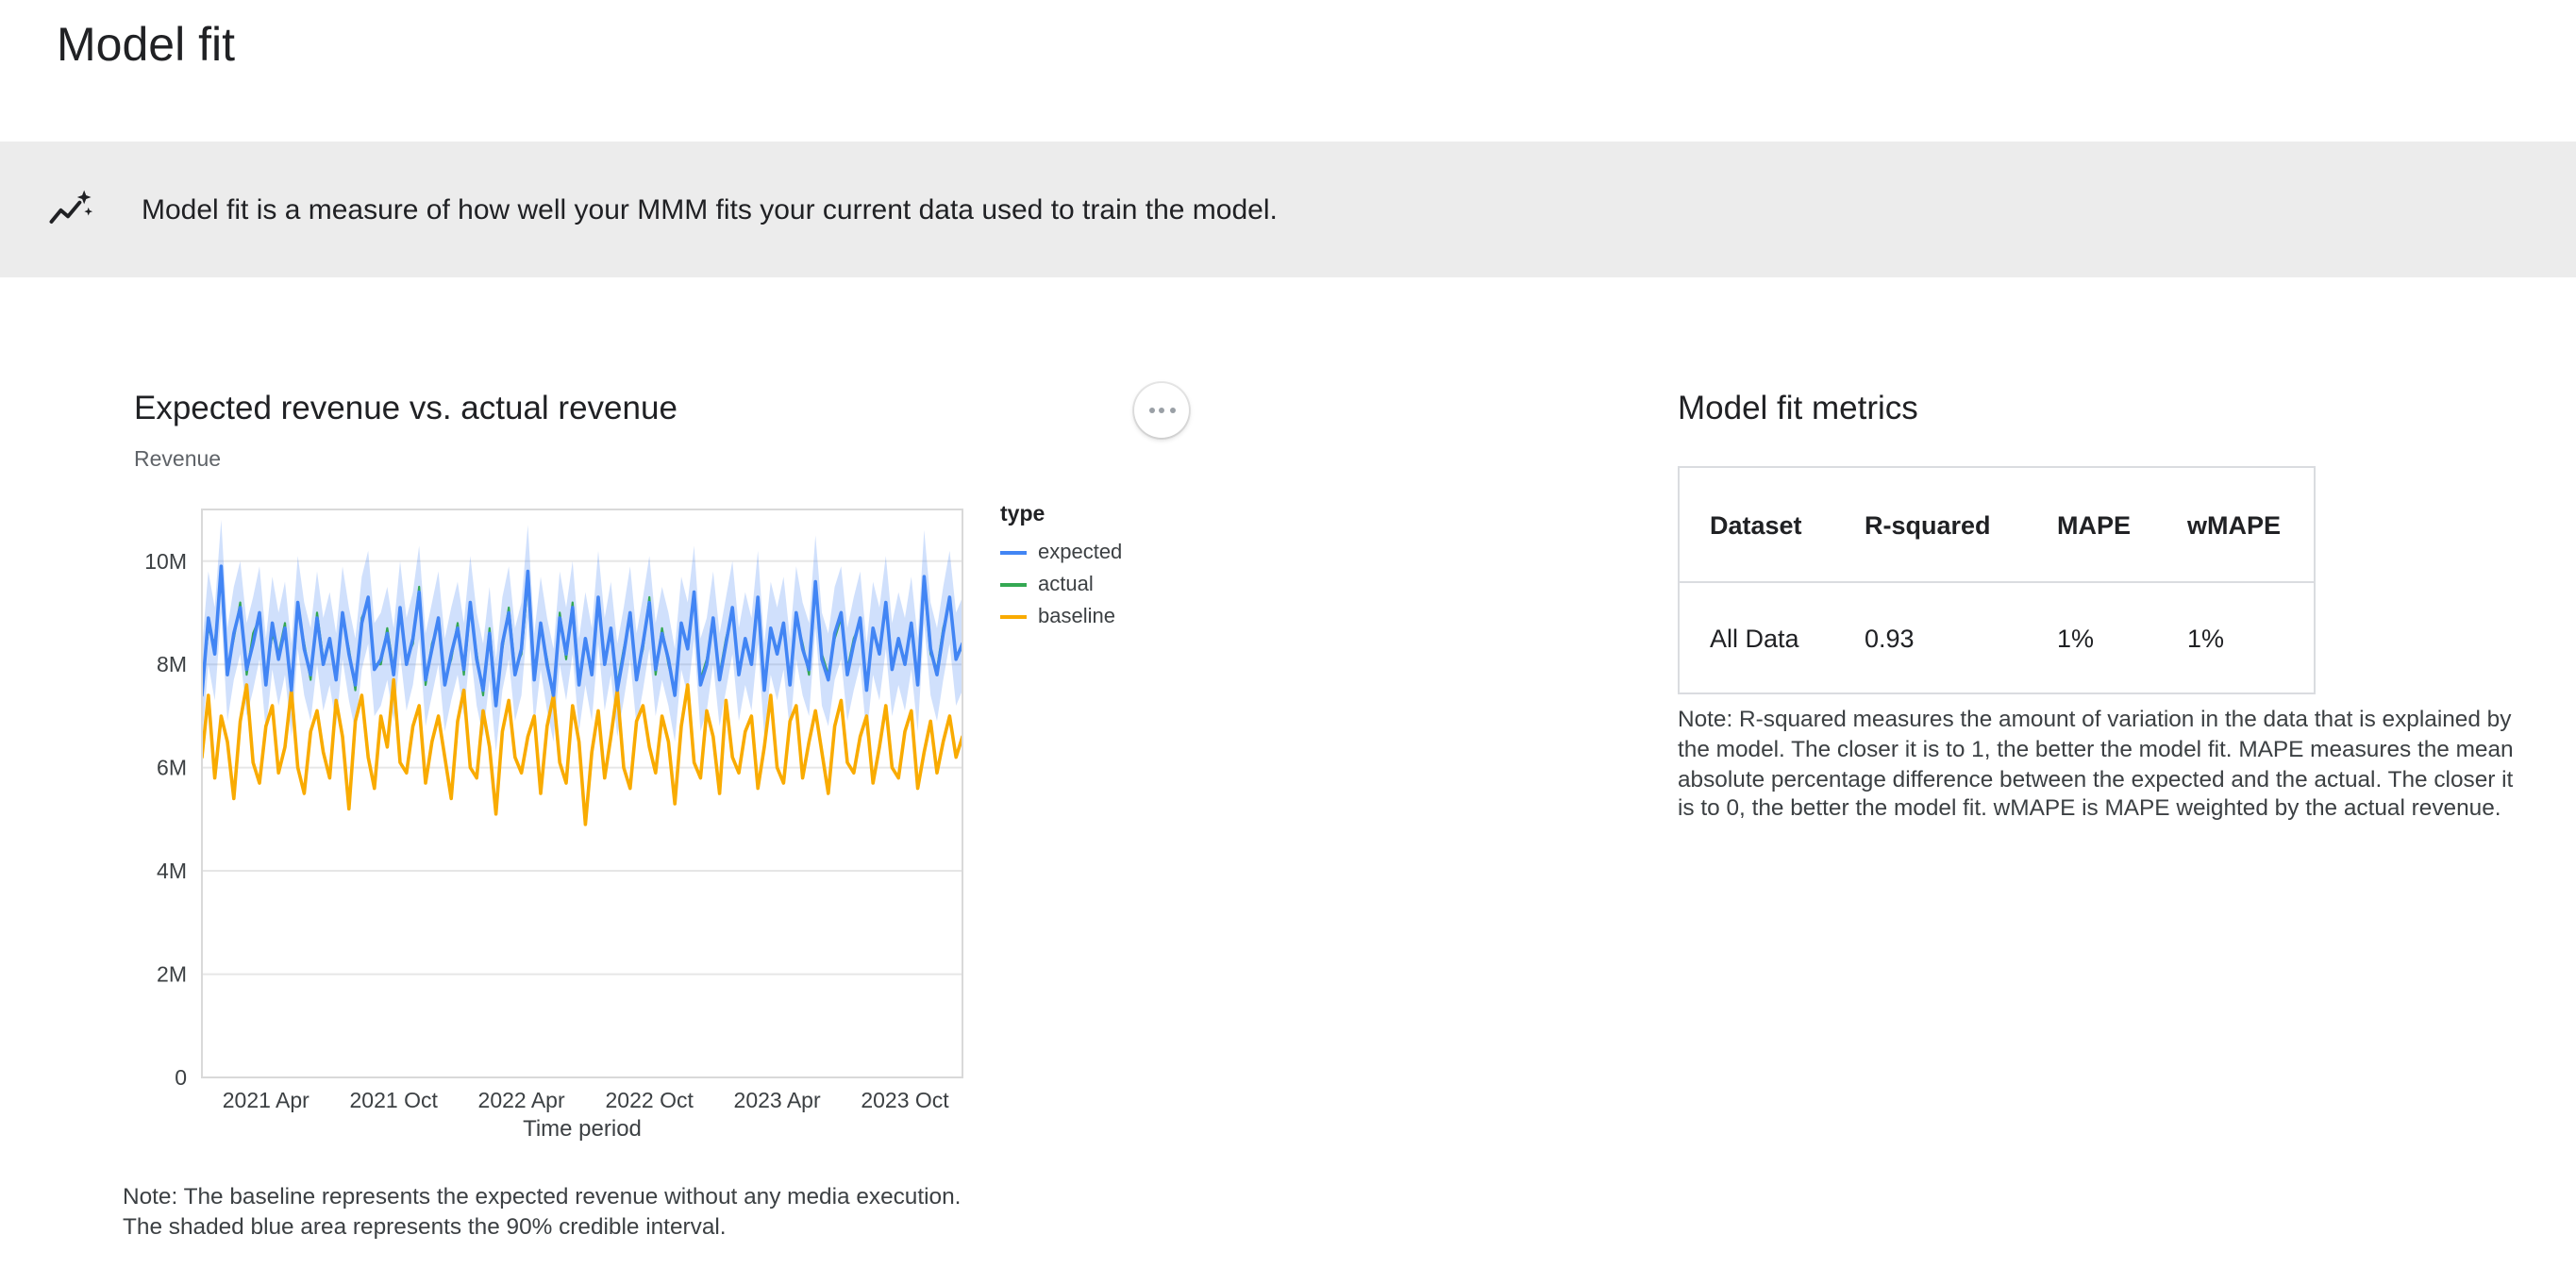 This screenshot has width=2576, height=1268. I want to click on legend-label: actual, so click(1066, 585).